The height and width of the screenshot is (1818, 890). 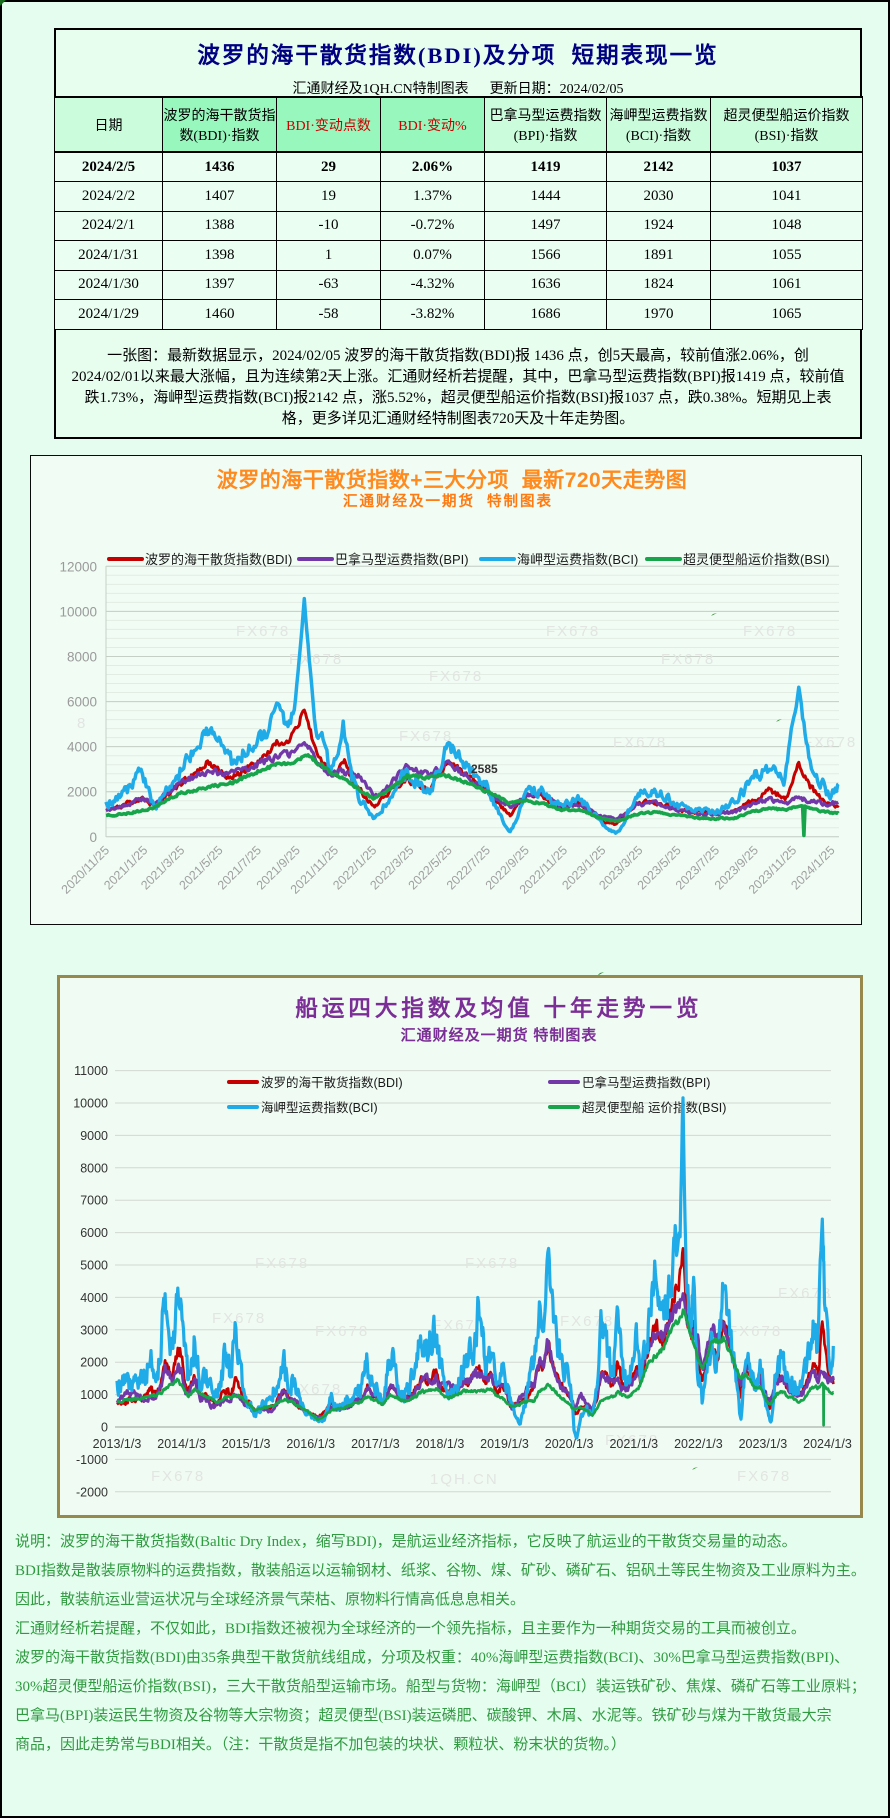 I want to click on svg-text: FX670, so click(x=459, y=1325).